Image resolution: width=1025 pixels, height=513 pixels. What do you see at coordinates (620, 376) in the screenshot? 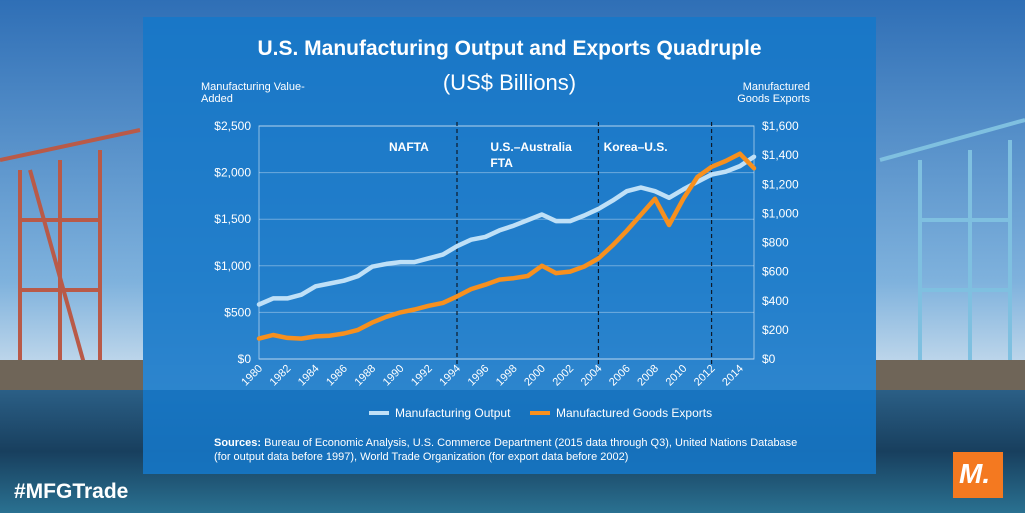
I see `x-tick-label: 2006` at bounding box center [620, 376].